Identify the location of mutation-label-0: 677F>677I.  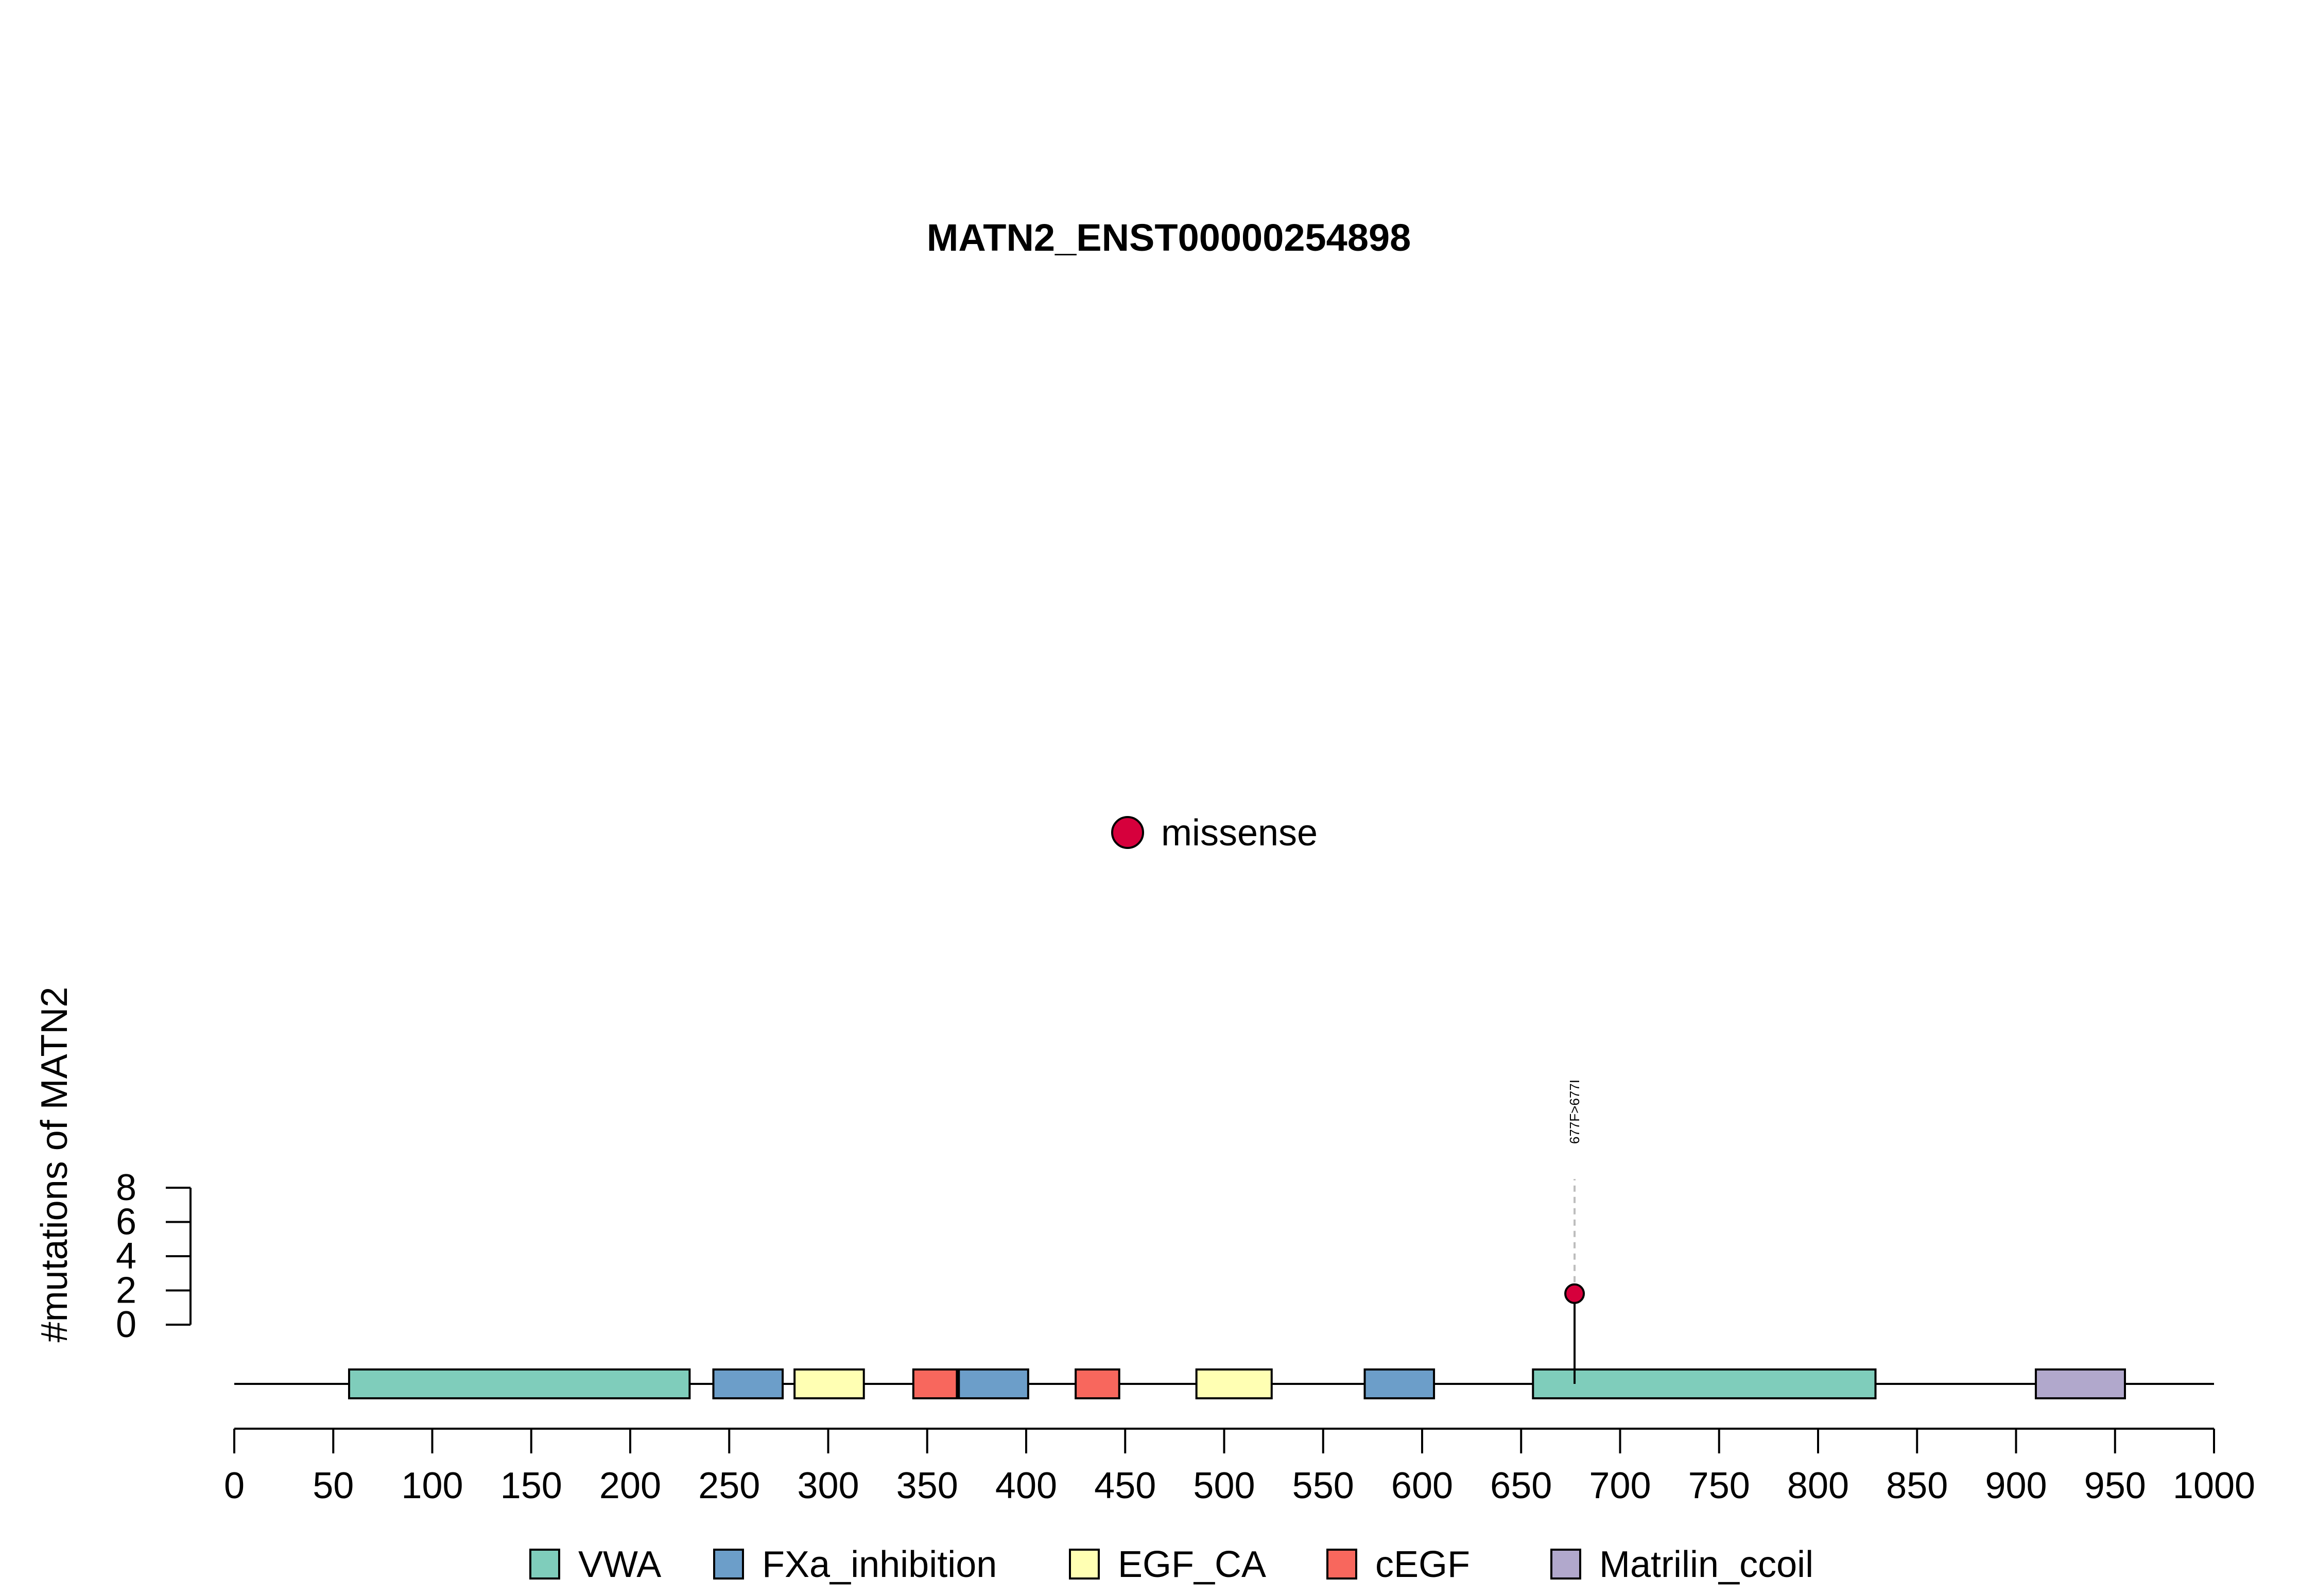
(1574, 1112).